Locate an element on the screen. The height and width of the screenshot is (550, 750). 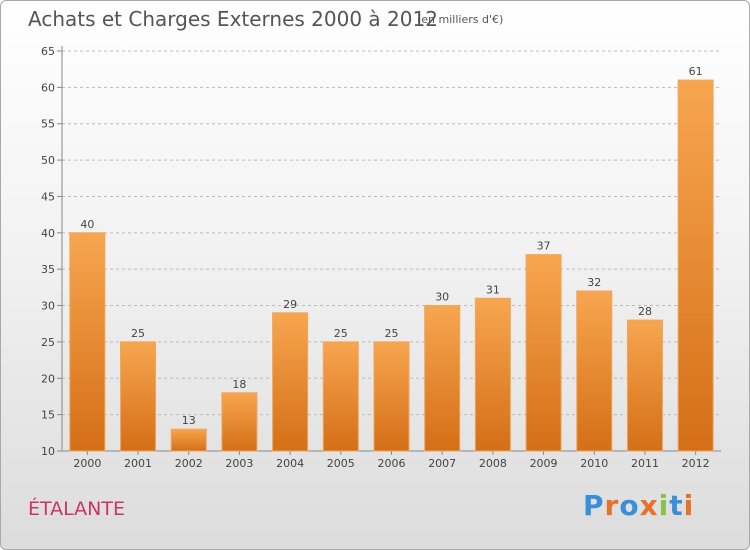
x-tick-label: 2005 is located at coordinates (341, 463).